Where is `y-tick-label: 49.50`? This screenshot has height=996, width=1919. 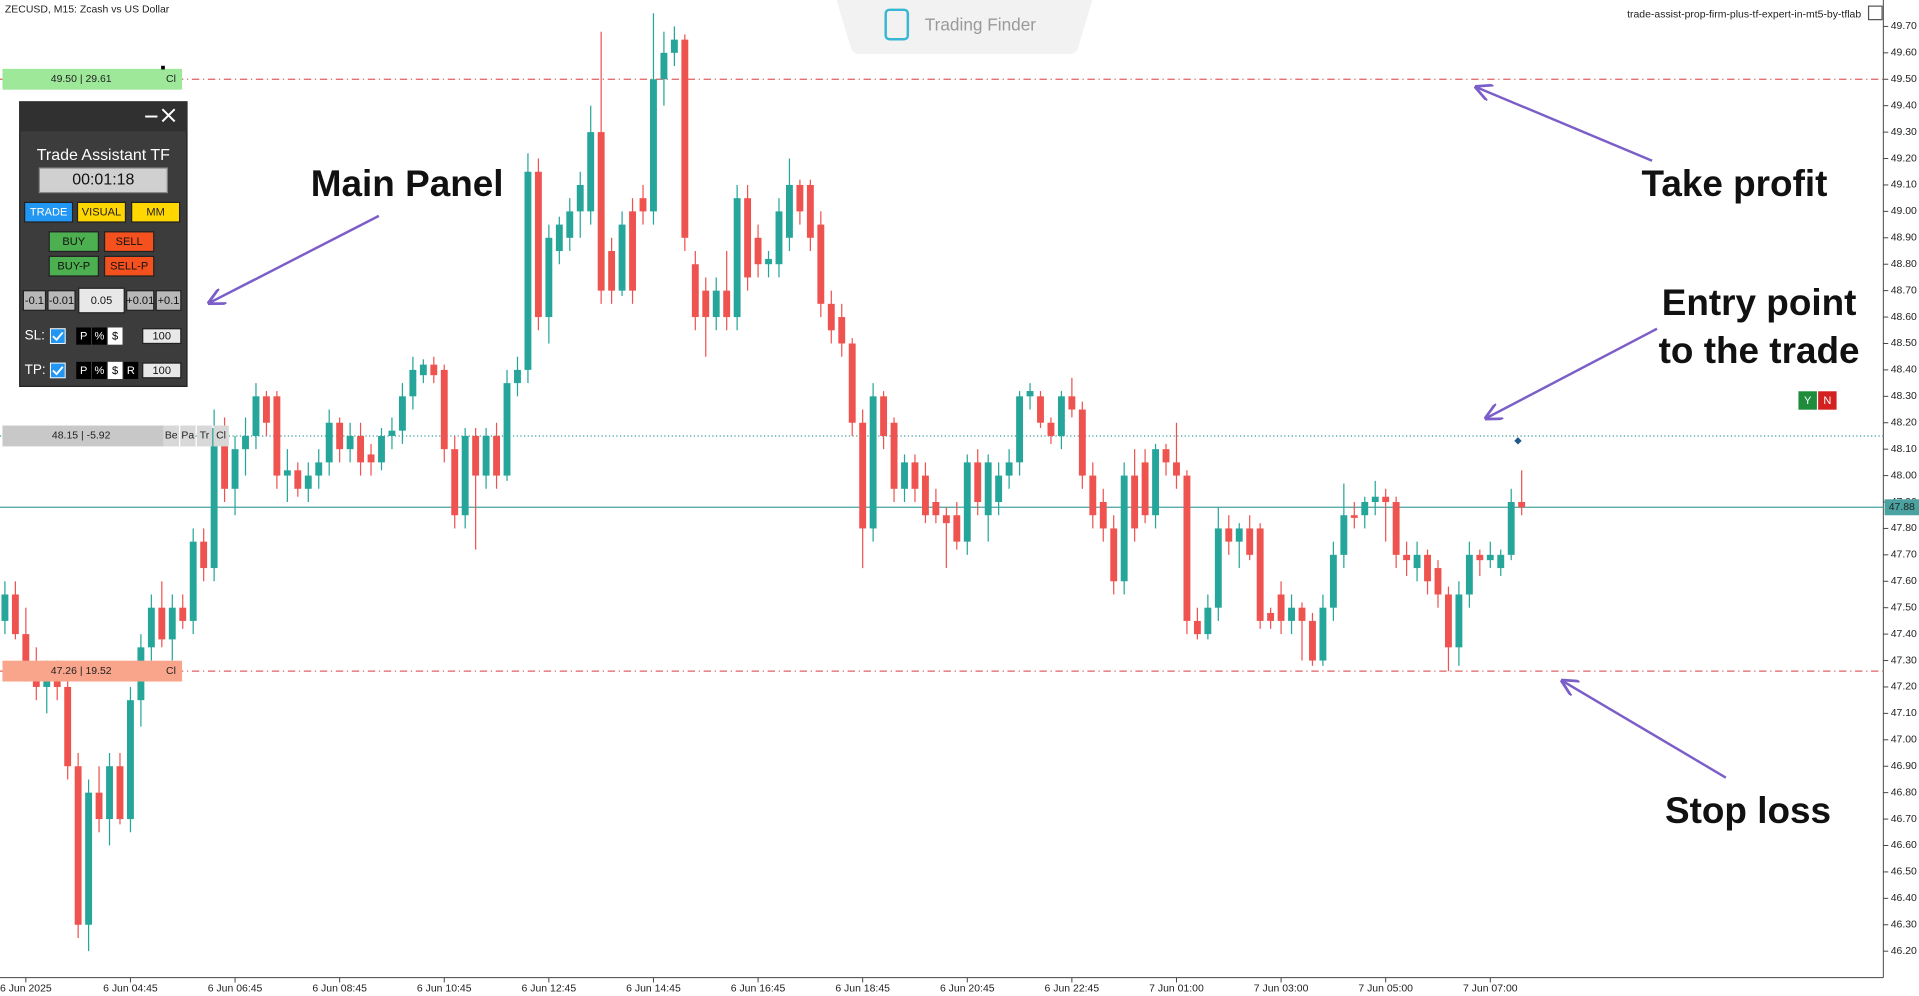
y-tick-label: 49.50 is located at coordinates (1904, 79).